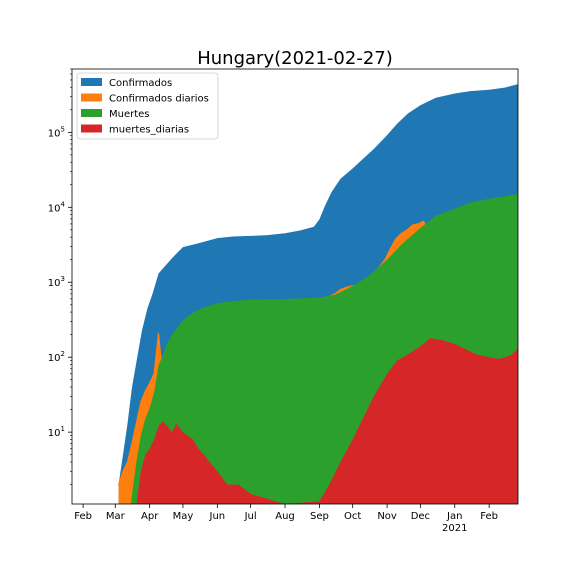  Describe the element at coordinates (159, 99) in the screenshot. I see `legend-label: Confirmados diarios` at that location.